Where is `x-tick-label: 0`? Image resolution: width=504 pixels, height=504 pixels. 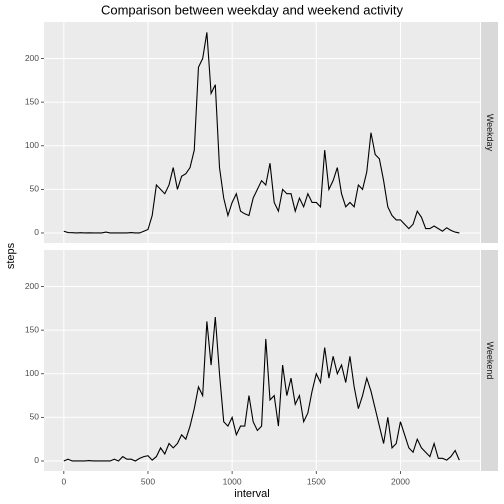 x-tick-label: 0 is located at coordinates (63, 481).